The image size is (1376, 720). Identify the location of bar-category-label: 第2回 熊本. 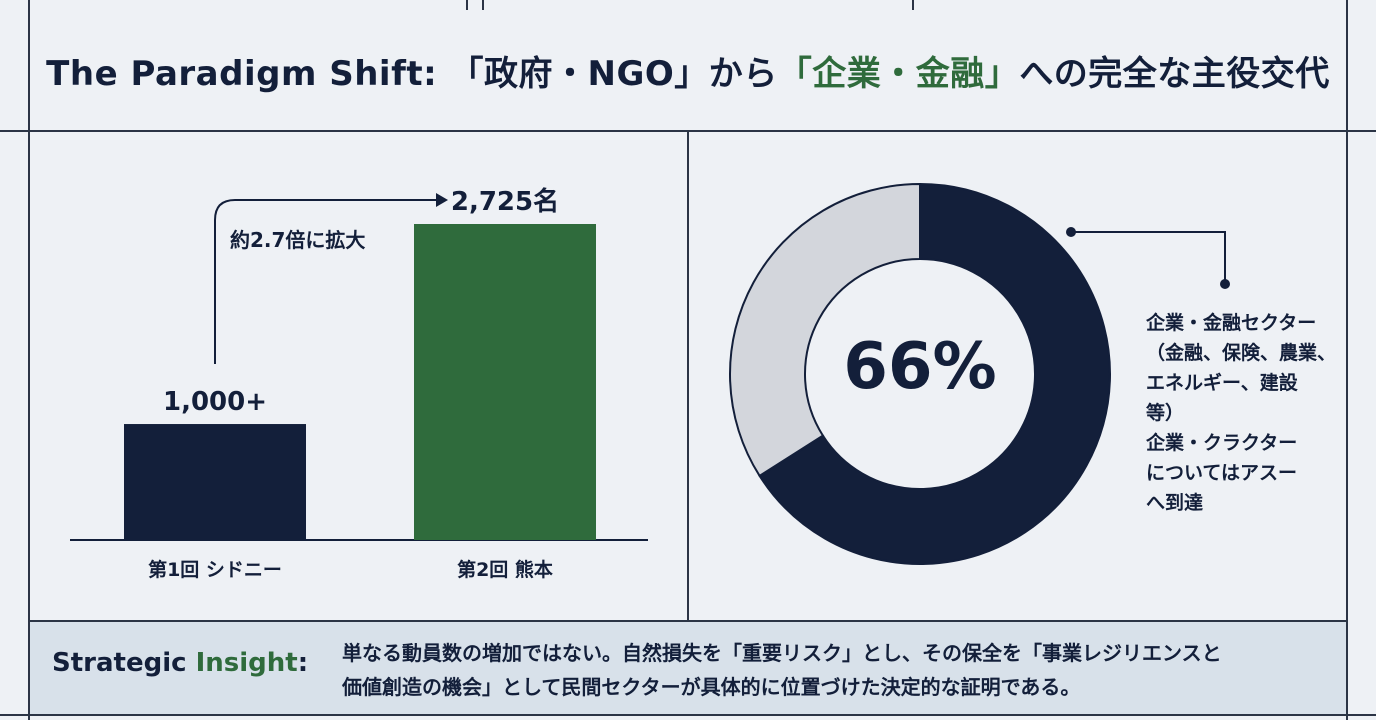
(505, 569).